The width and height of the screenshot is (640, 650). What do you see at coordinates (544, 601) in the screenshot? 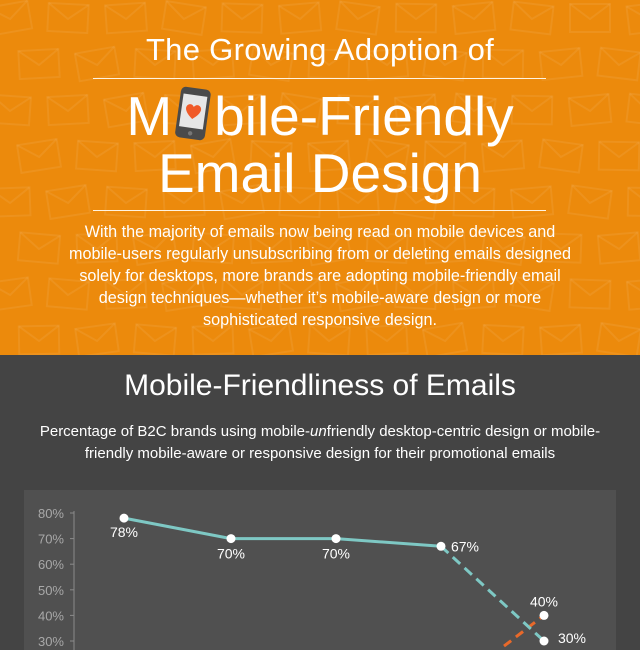
I see `series-2-data-label: 40%` at bounding box center [544, 601].